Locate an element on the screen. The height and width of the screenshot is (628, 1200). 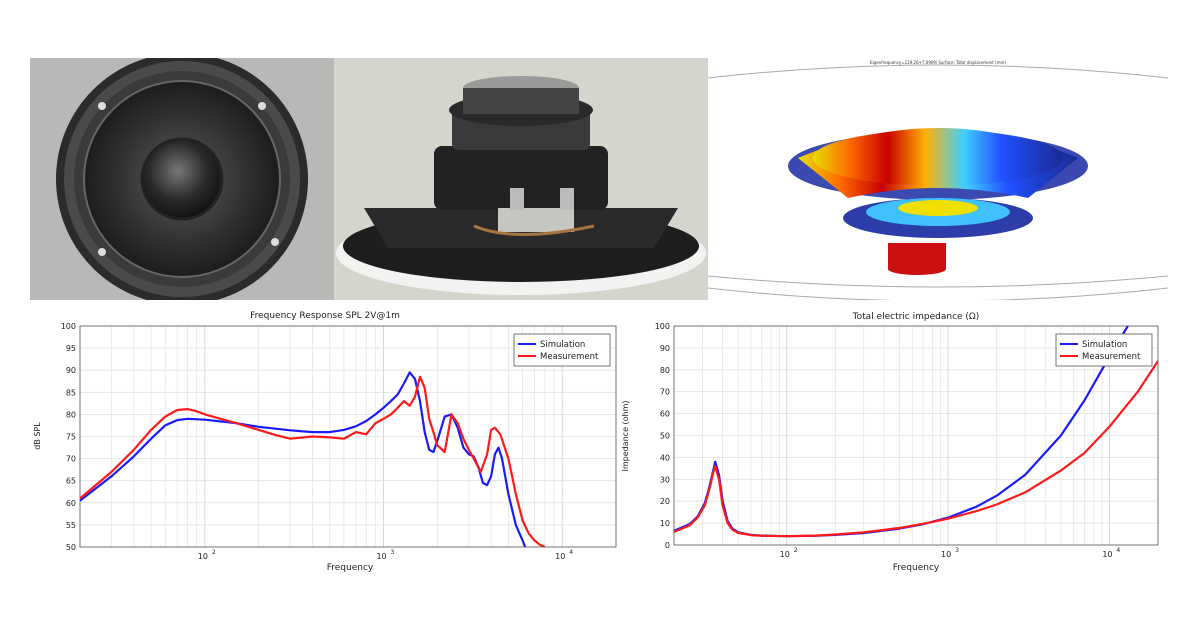
series-line-simulation is located at coordinates (303, 459).